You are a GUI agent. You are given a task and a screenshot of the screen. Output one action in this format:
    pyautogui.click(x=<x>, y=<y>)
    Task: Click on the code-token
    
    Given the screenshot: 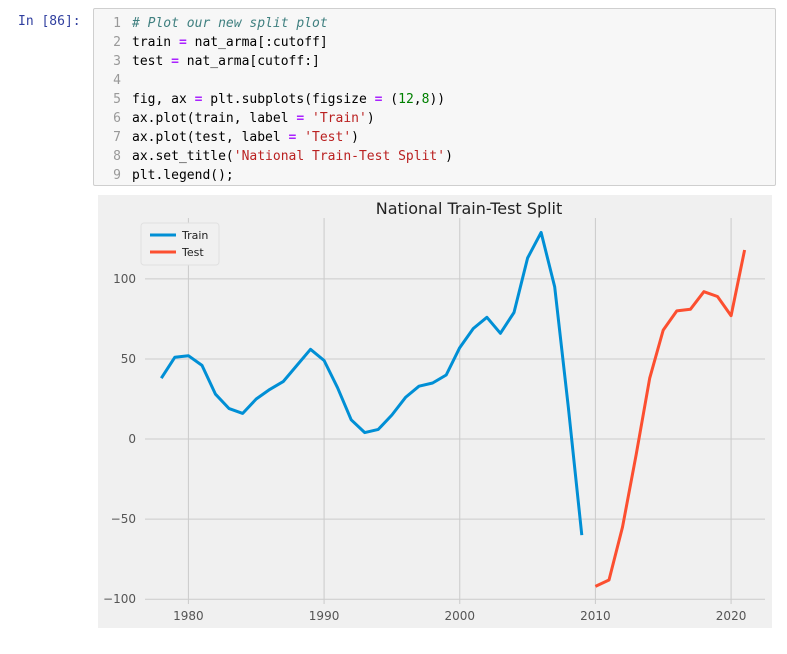 What is the action you would take?
    pyautogui.click(x=308, y=118)
    